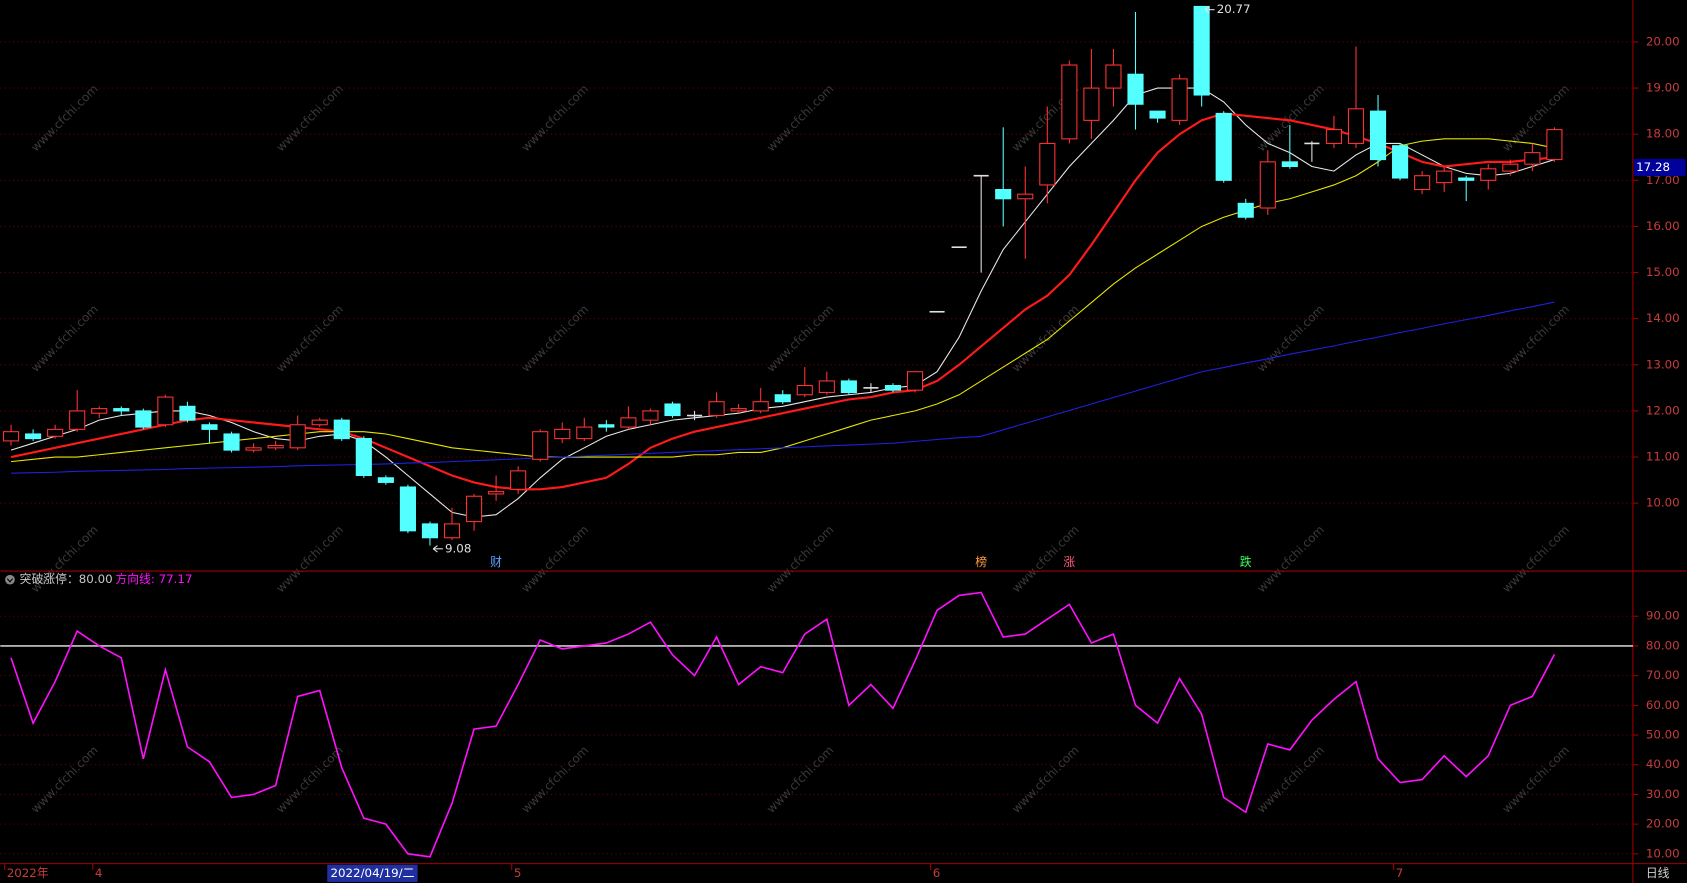 This screenshot has height=883, width=1687. I want to click on y-tick-label: 15.00, so click(1663, 272).